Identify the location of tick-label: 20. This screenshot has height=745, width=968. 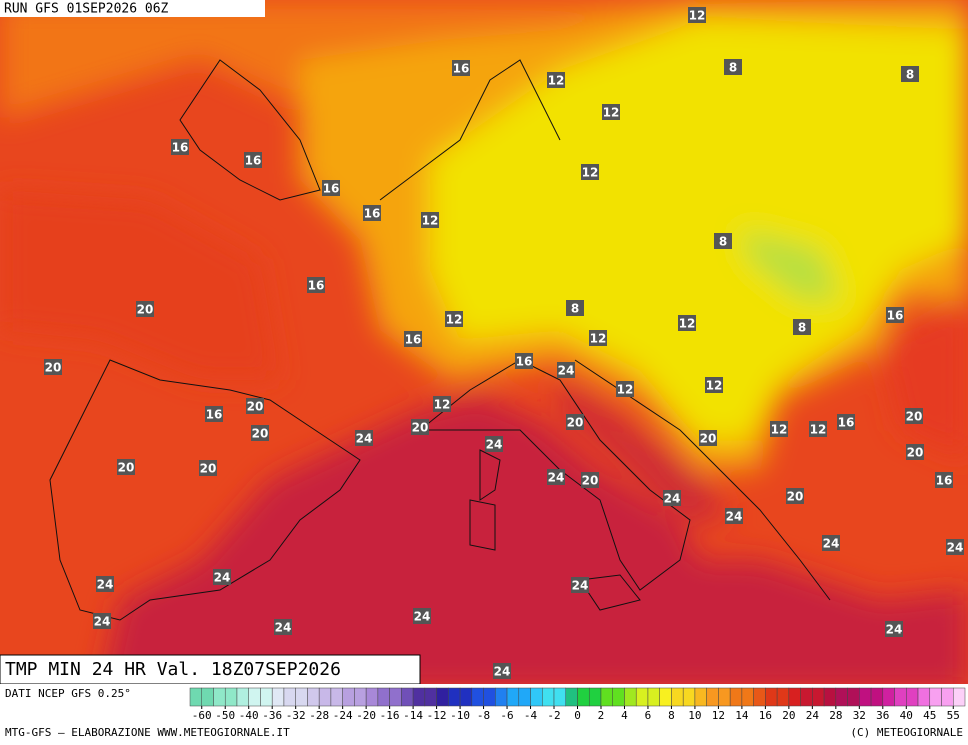
(788, 715).